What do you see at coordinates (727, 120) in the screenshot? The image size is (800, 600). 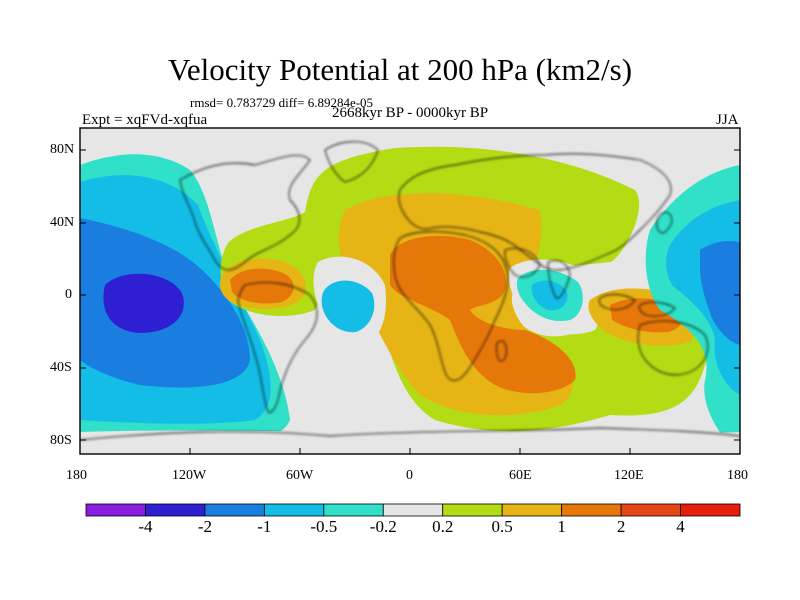 I see `season-label: JJA` at bounding box center [727, 120].